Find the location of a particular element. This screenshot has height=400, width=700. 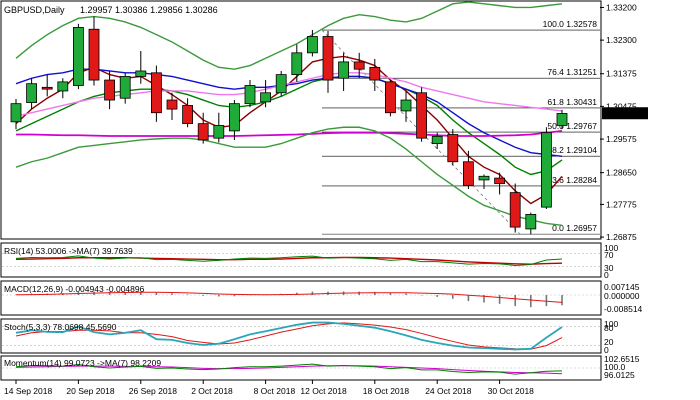

macd-label: MACD(12,26,9) -0.004943 -0.004896 is located at coordinates (74, 289).